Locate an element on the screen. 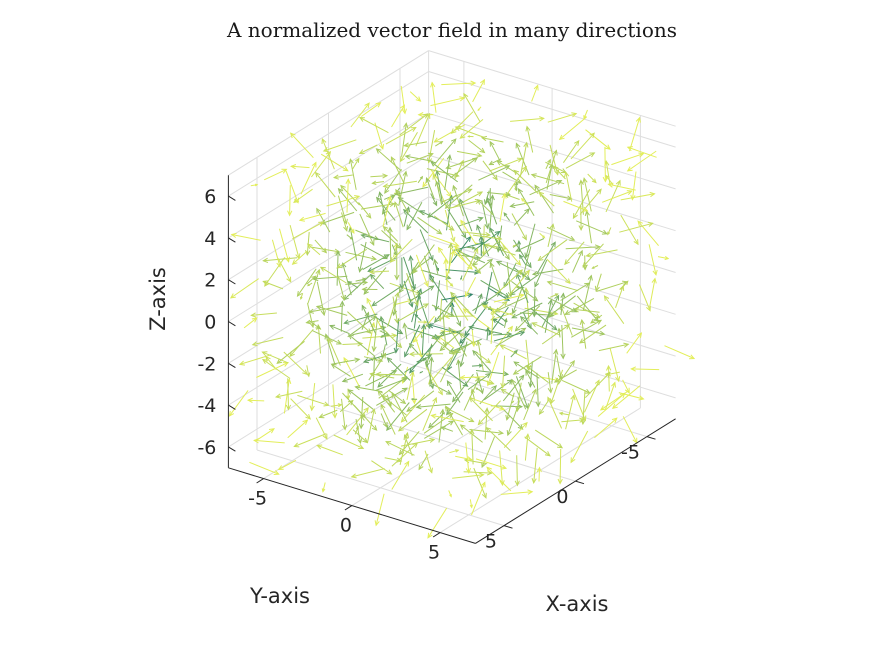 The height and width of the screenshot is (655, 874). x-tick-label: 5 is located at coordinates (434, 553).